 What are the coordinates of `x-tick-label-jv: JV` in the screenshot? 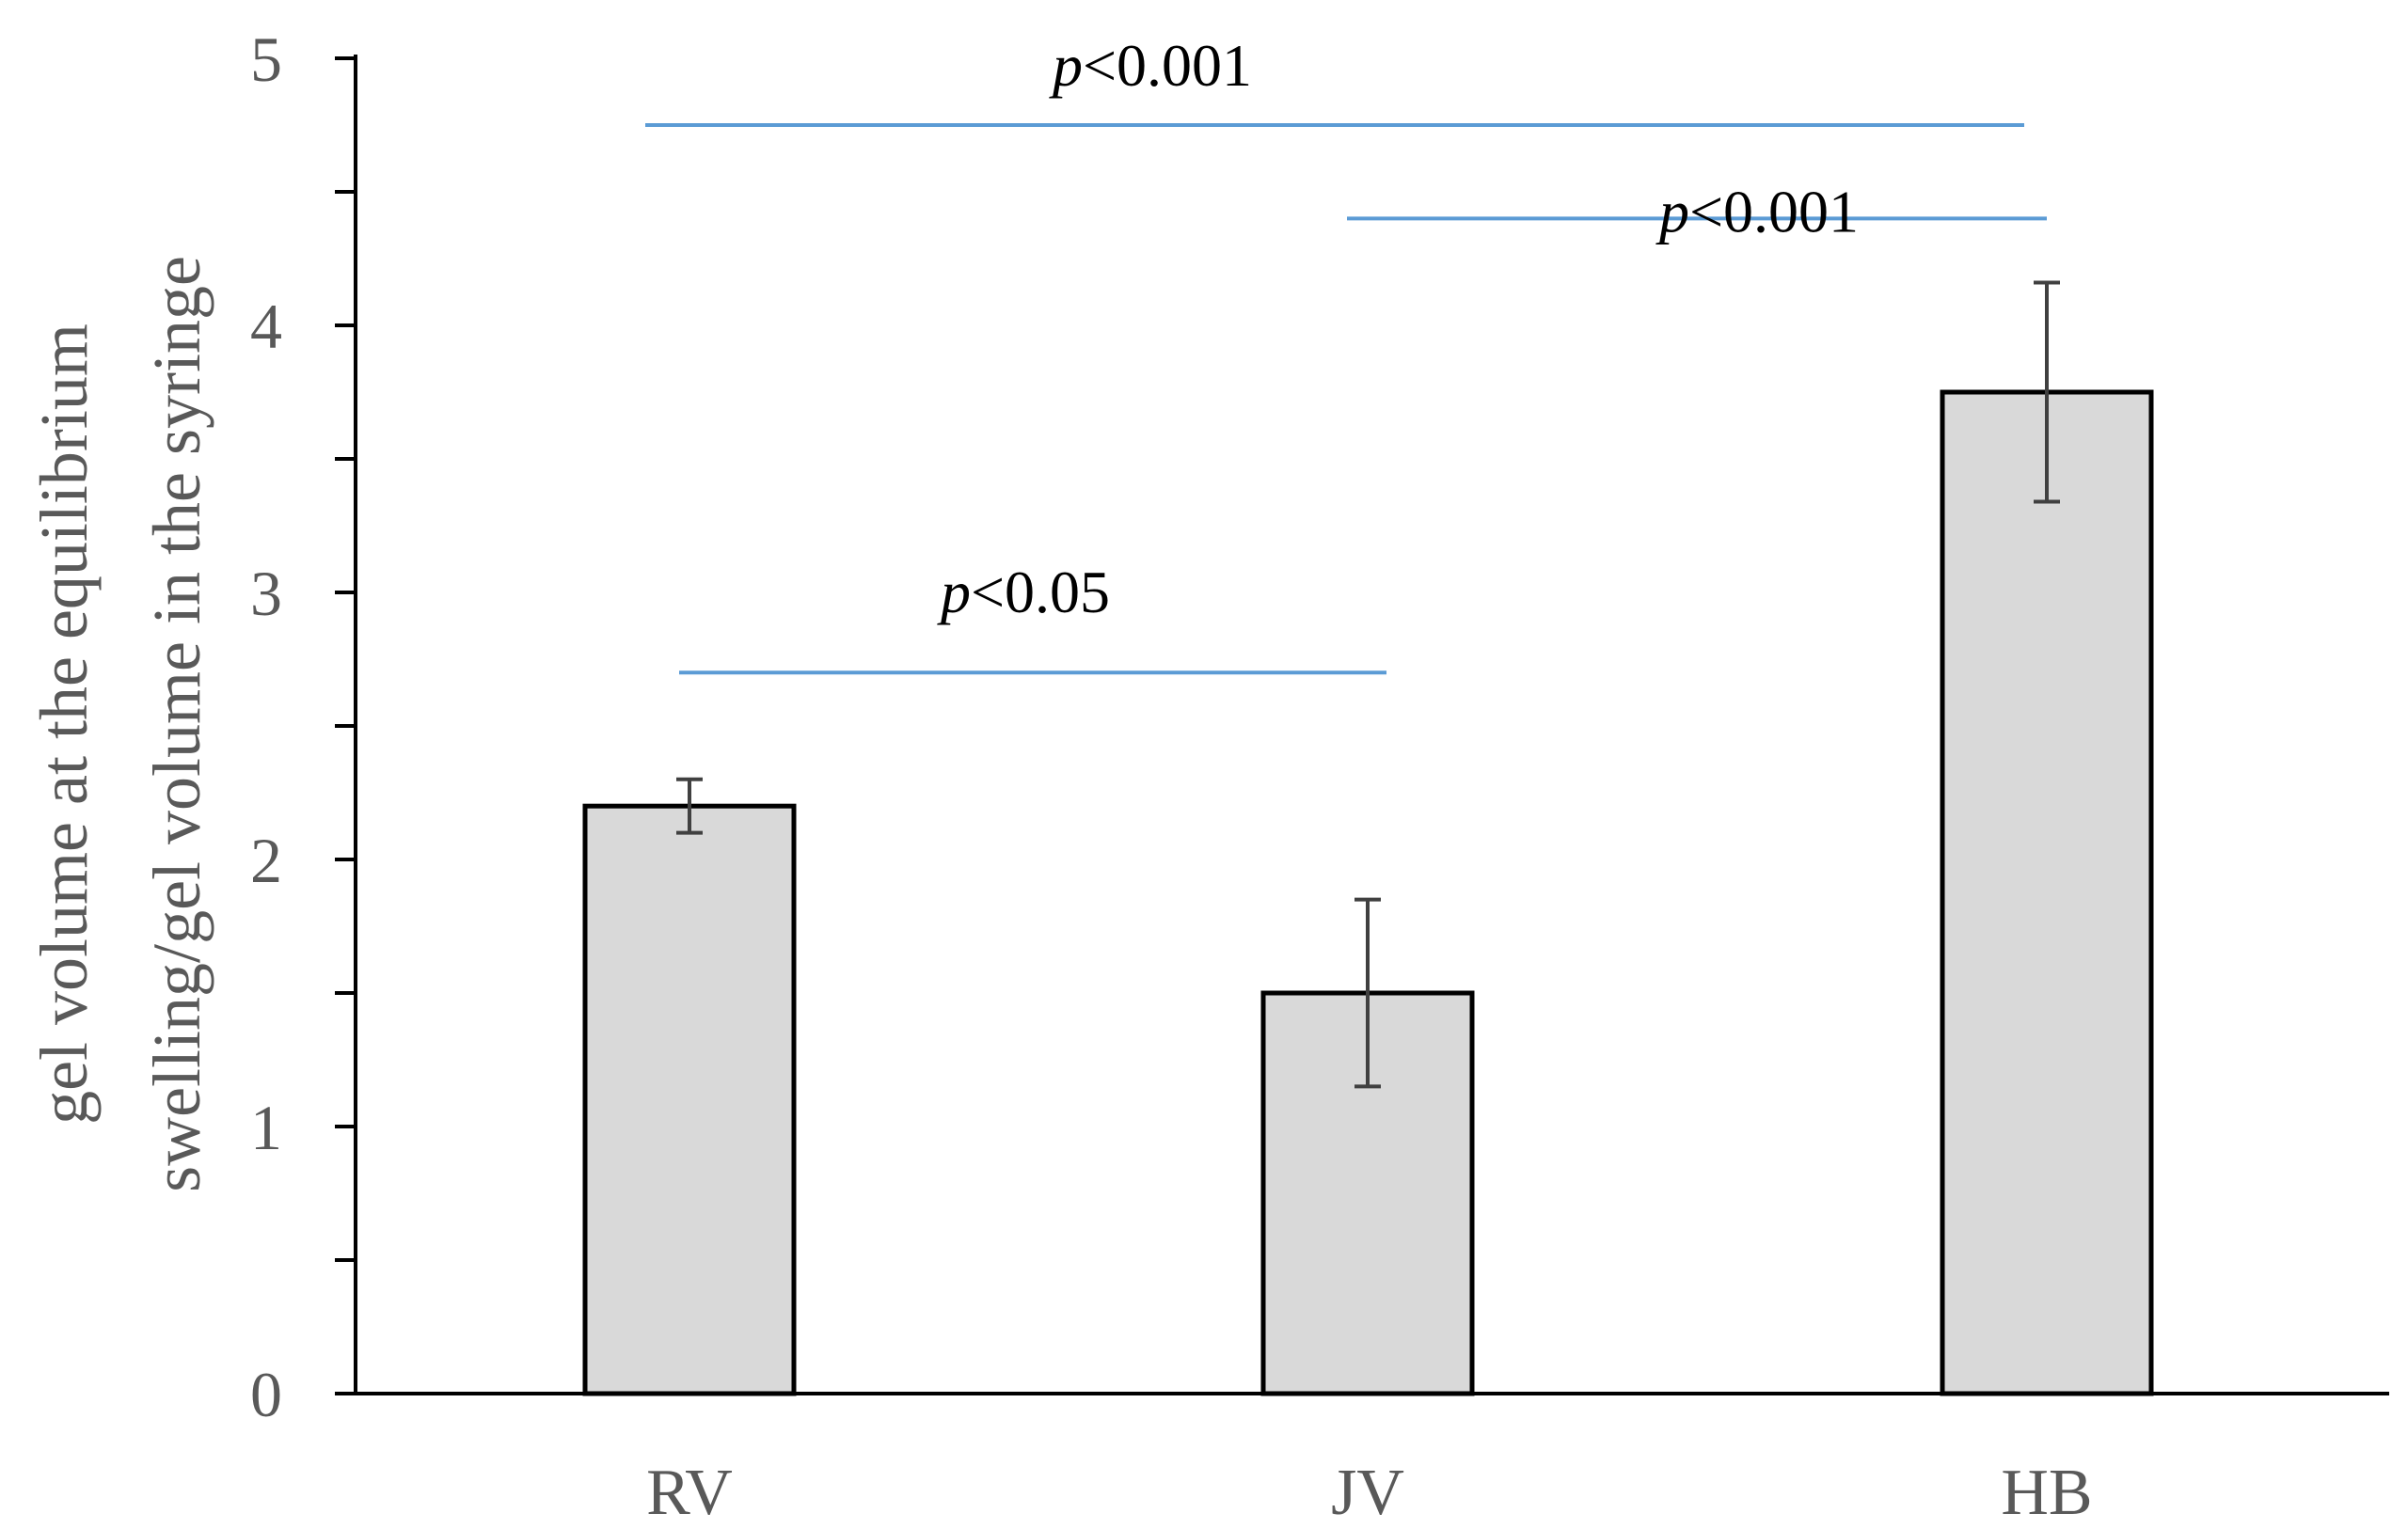 It's located at (1367, 1493).